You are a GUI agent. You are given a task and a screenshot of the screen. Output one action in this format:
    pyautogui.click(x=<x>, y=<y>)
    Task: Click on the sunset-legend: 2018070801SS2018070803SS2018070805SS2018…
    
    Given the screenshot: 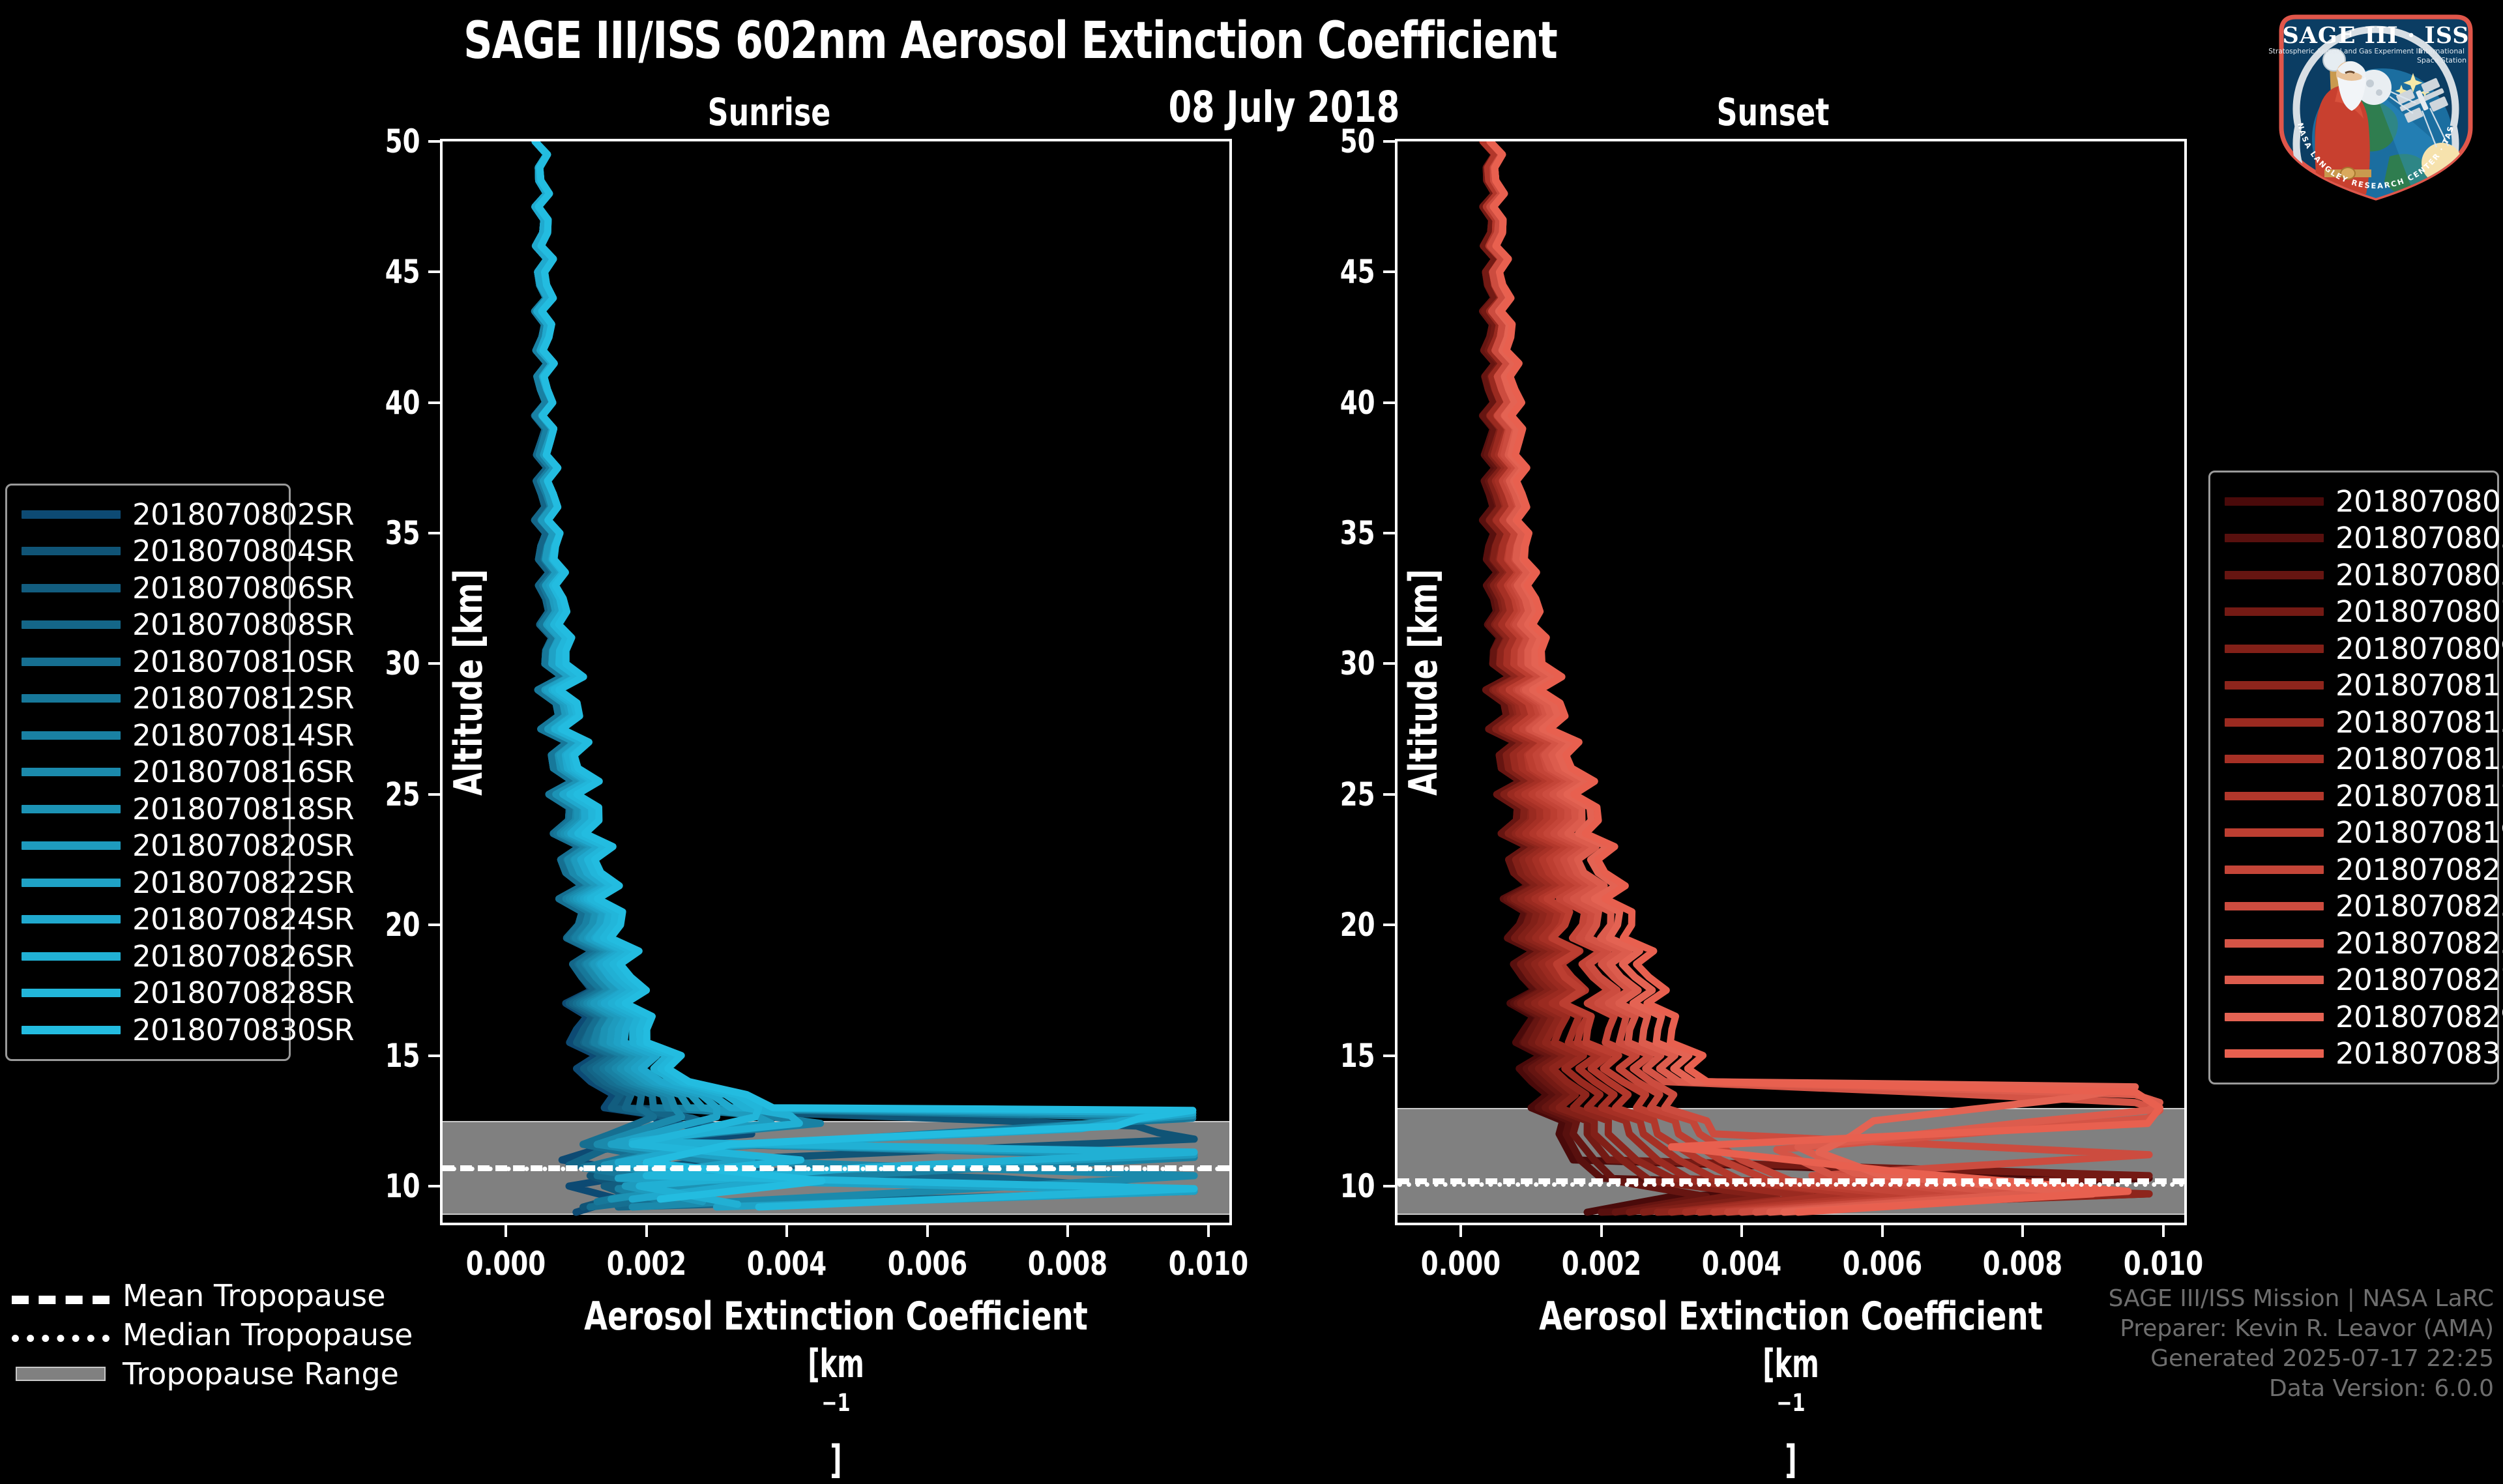 What is the action you would take?
    pyautogui.click(x=2355, y=777)
    